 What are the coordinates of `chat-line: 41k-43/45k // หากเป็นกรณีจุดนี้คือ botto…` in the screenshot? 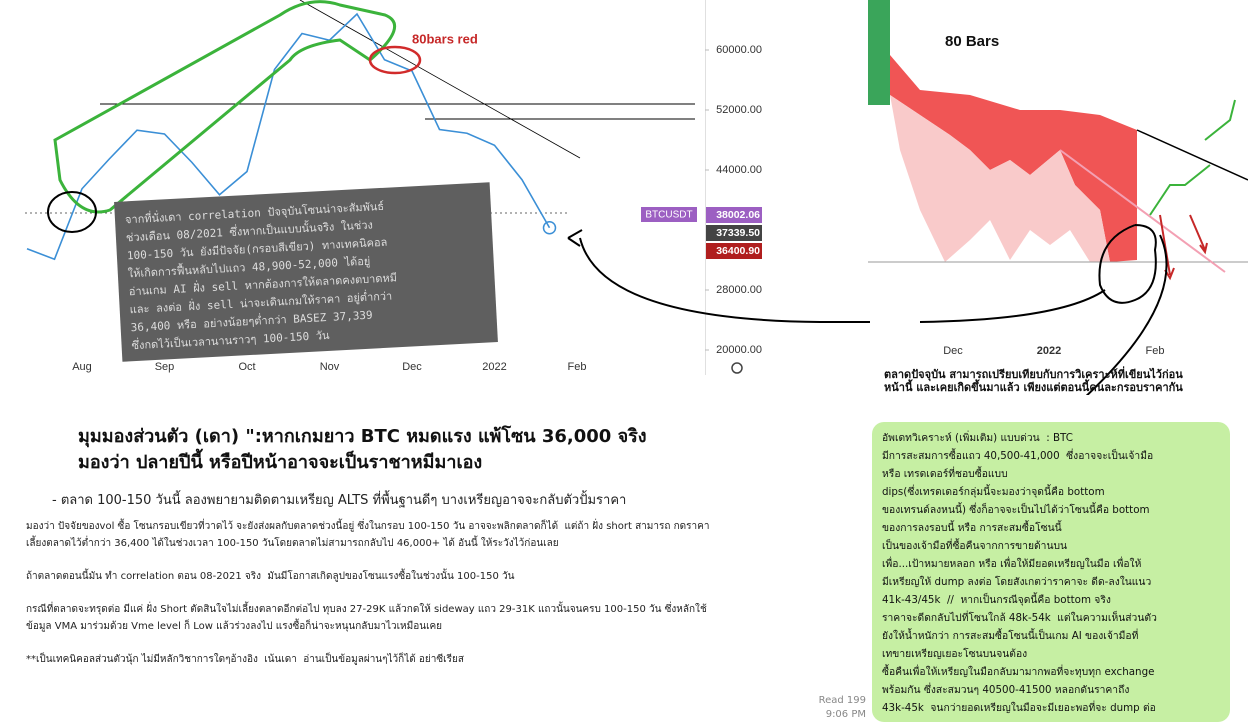 It's located at (996, 600).